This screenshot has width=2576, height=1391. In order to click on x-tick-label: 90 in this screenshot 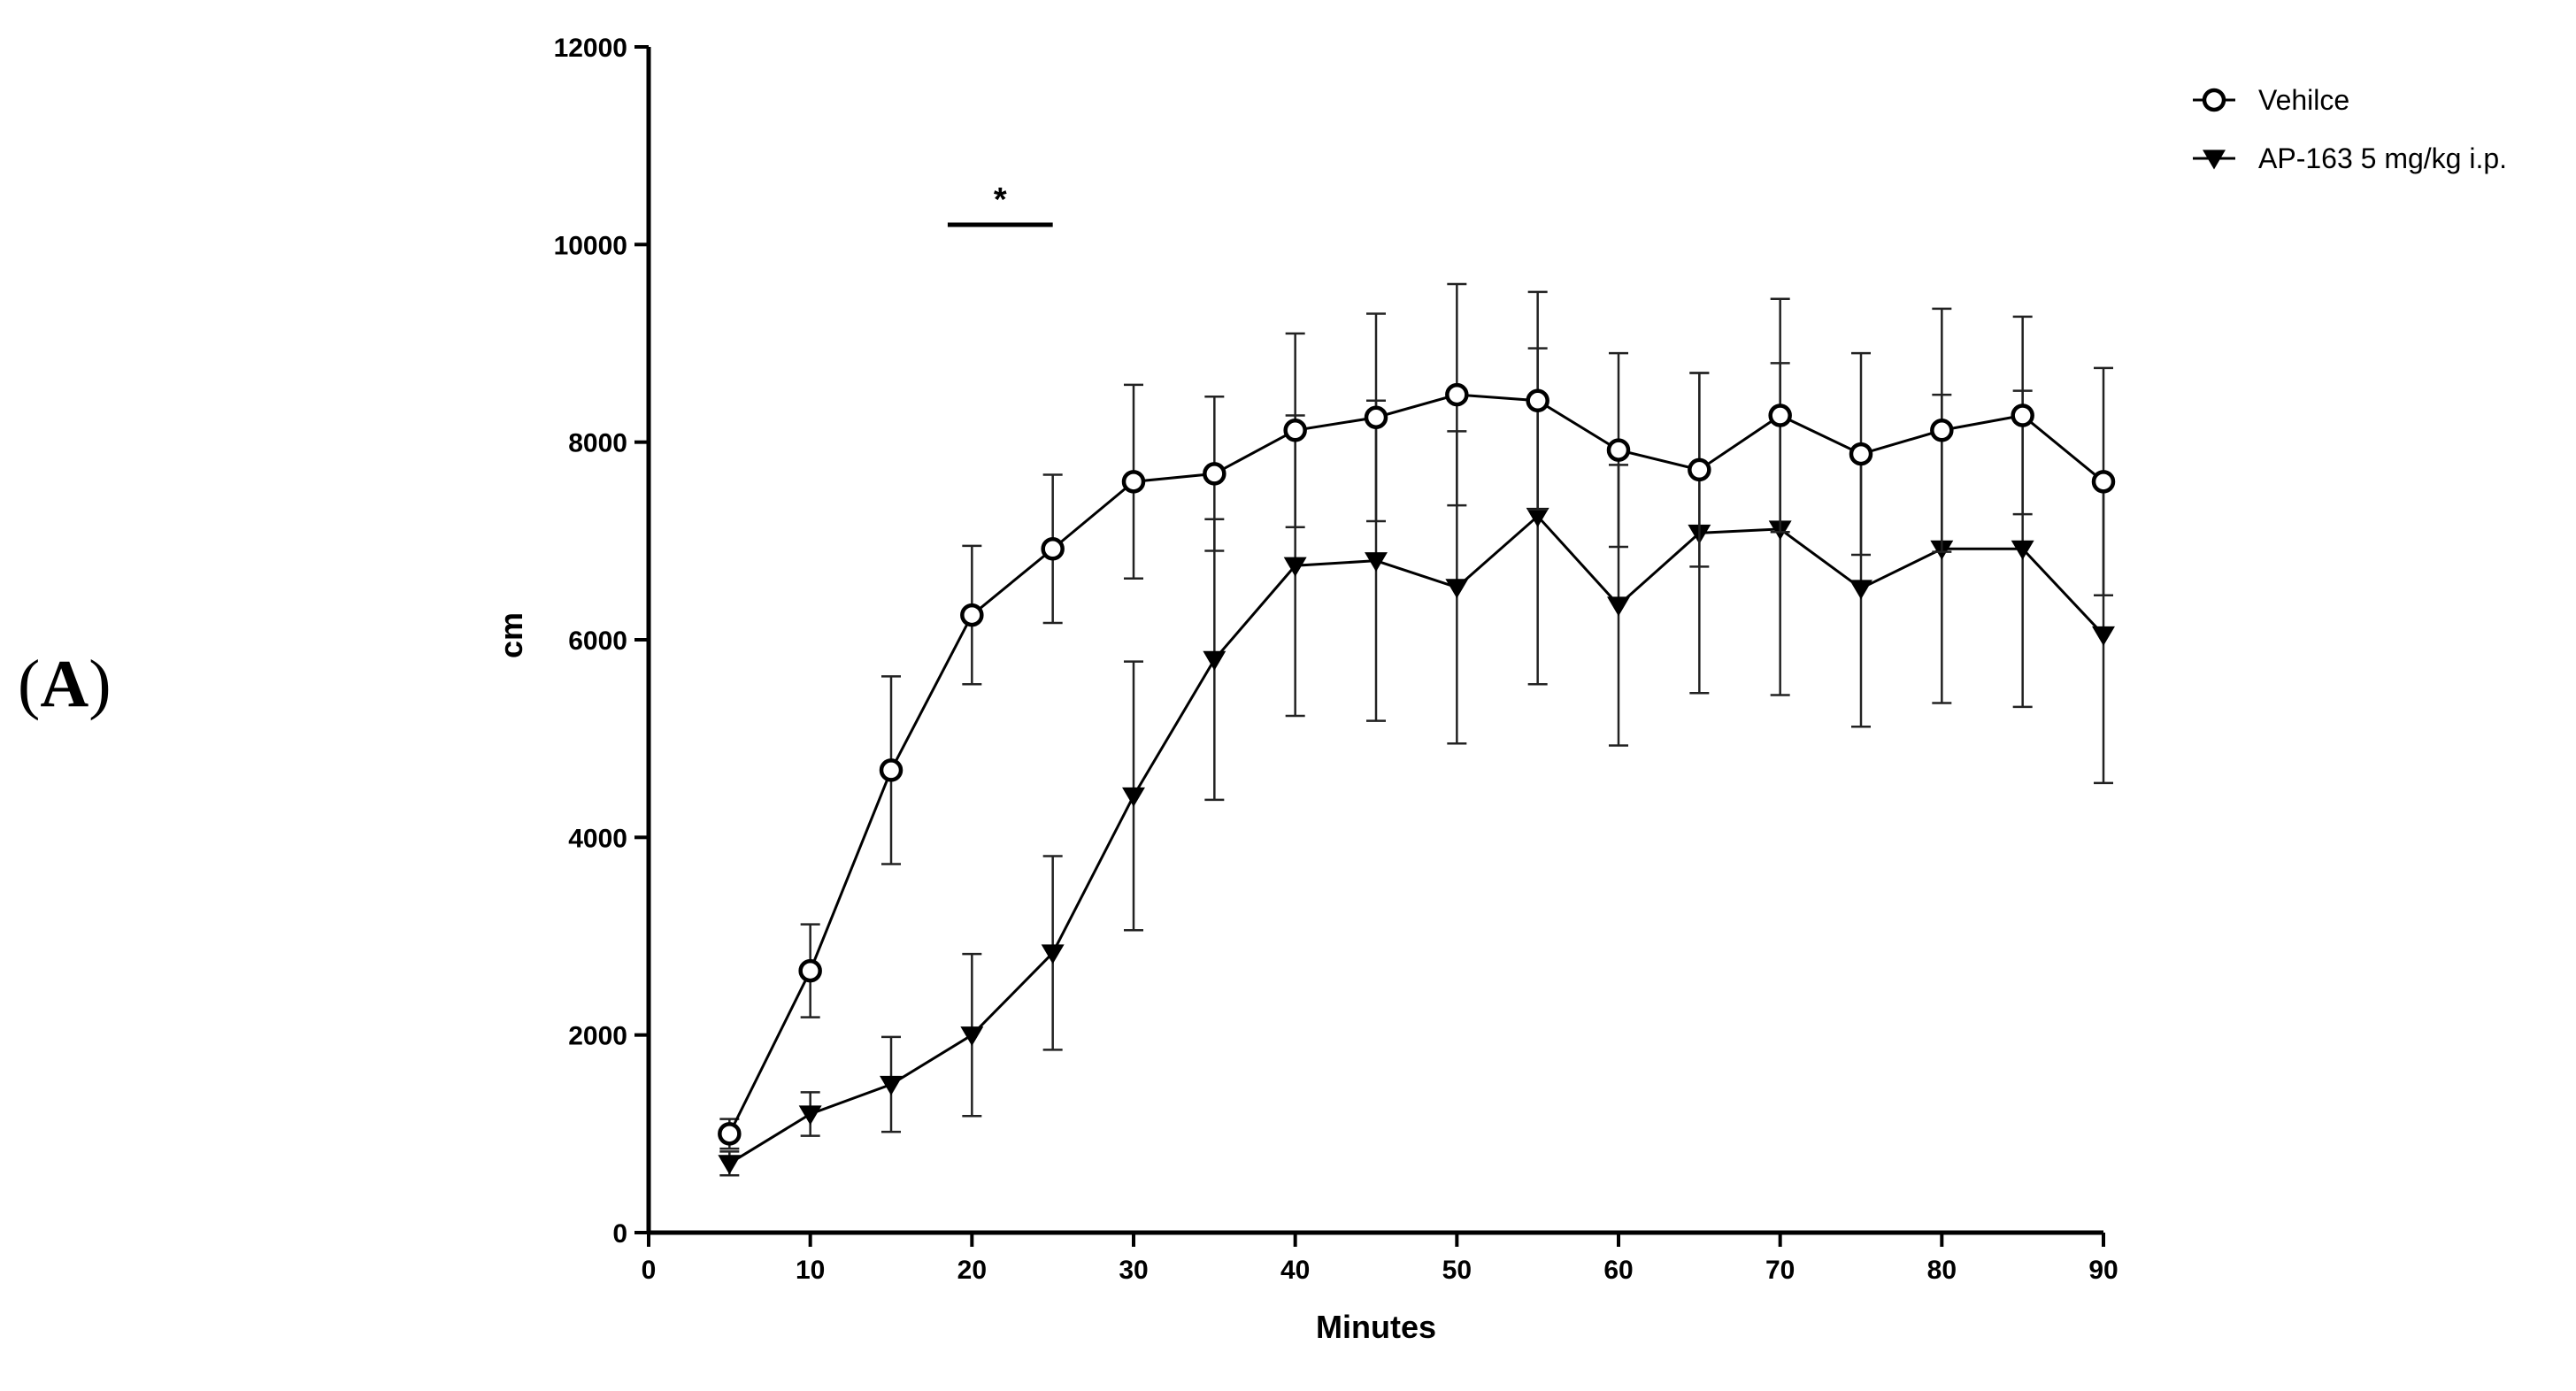, I will do `click(2103, 1271)`.